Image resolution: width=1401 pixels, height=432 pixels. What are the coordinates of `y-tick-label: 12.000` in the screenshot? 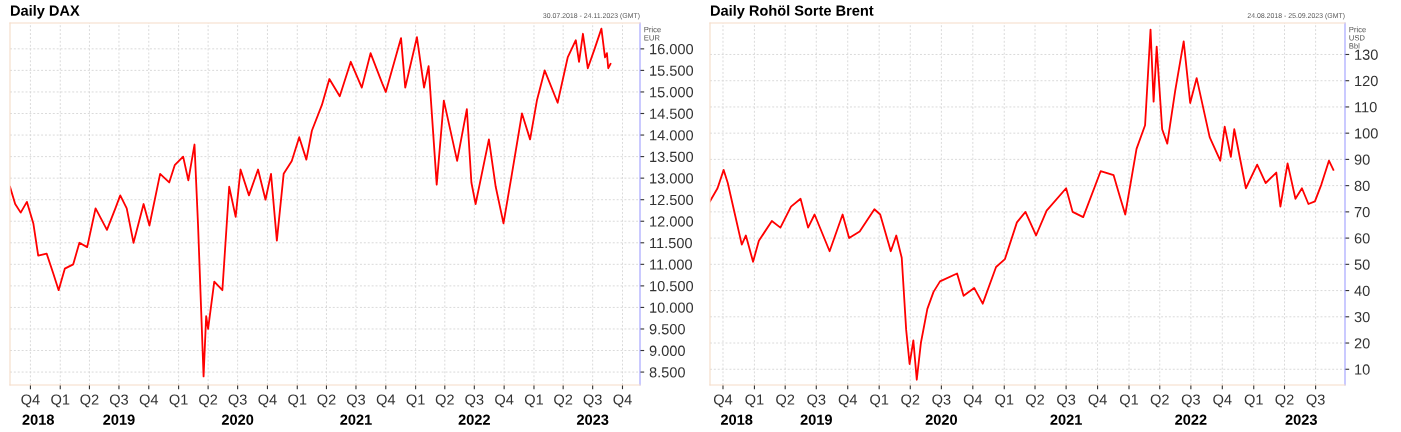 It's located at (672, 221).